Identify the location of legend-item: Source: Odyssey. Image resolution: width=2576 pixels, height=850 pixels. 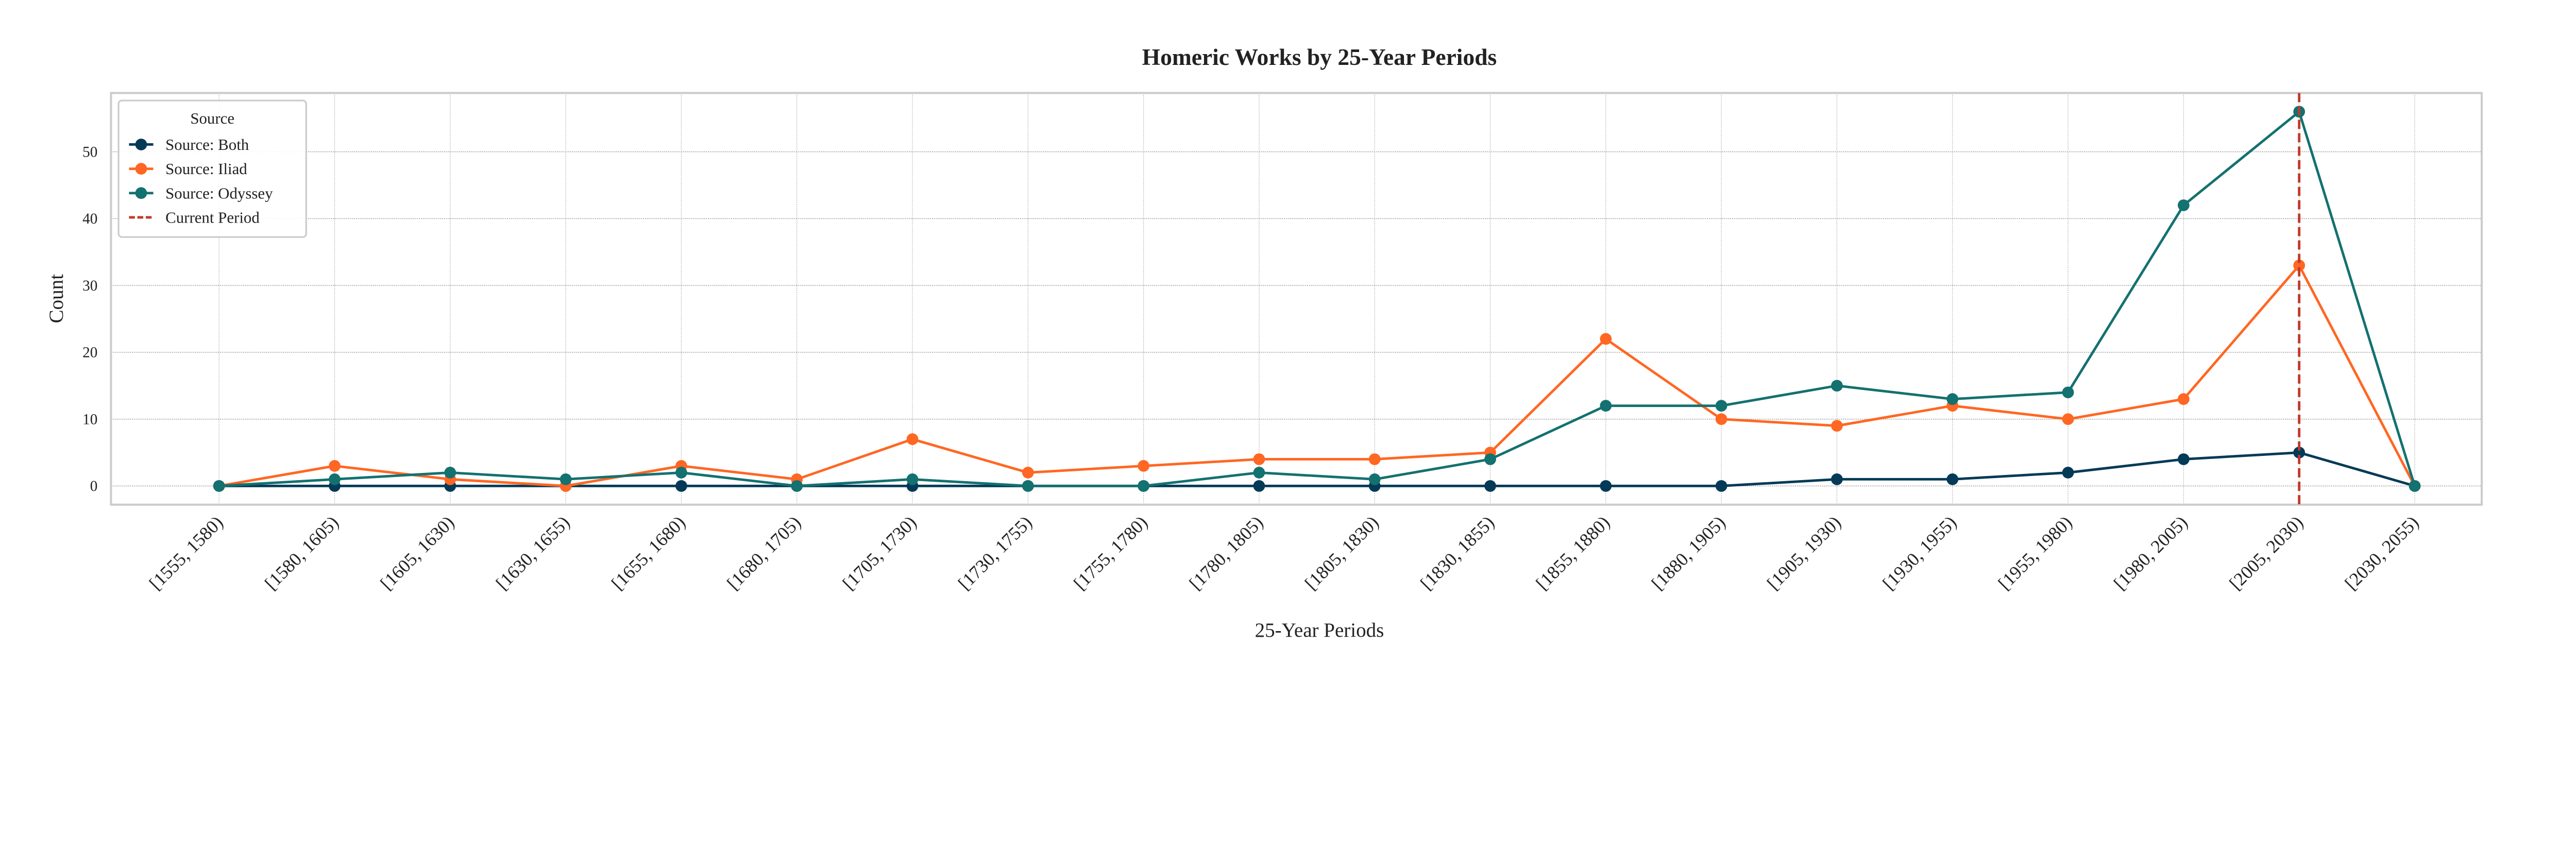
(201, 193).